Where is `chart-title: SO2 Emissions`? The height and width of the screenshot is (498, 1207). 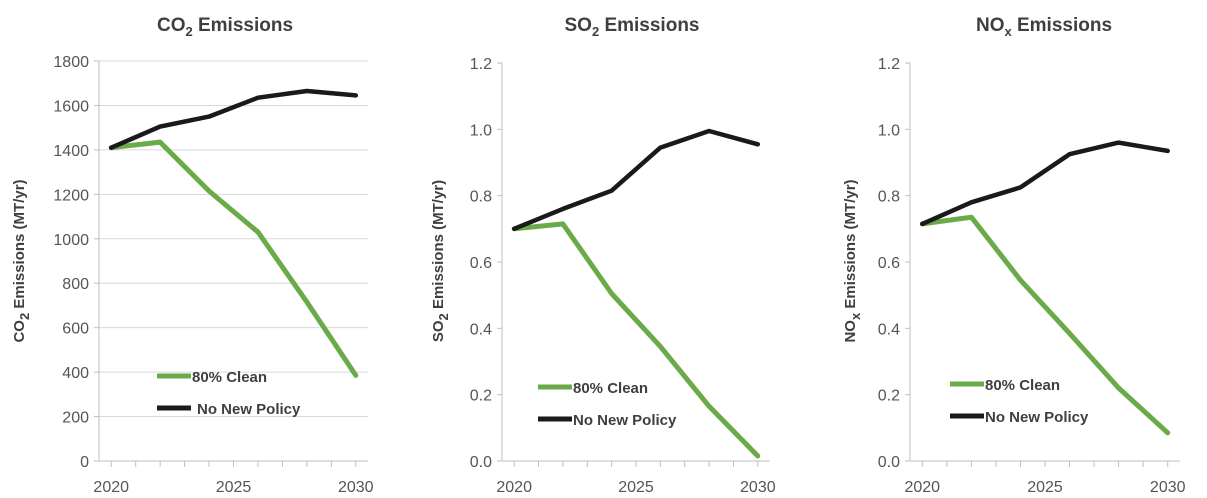 chart-title: SO2 Emissions is located at coordinates (631, 27).